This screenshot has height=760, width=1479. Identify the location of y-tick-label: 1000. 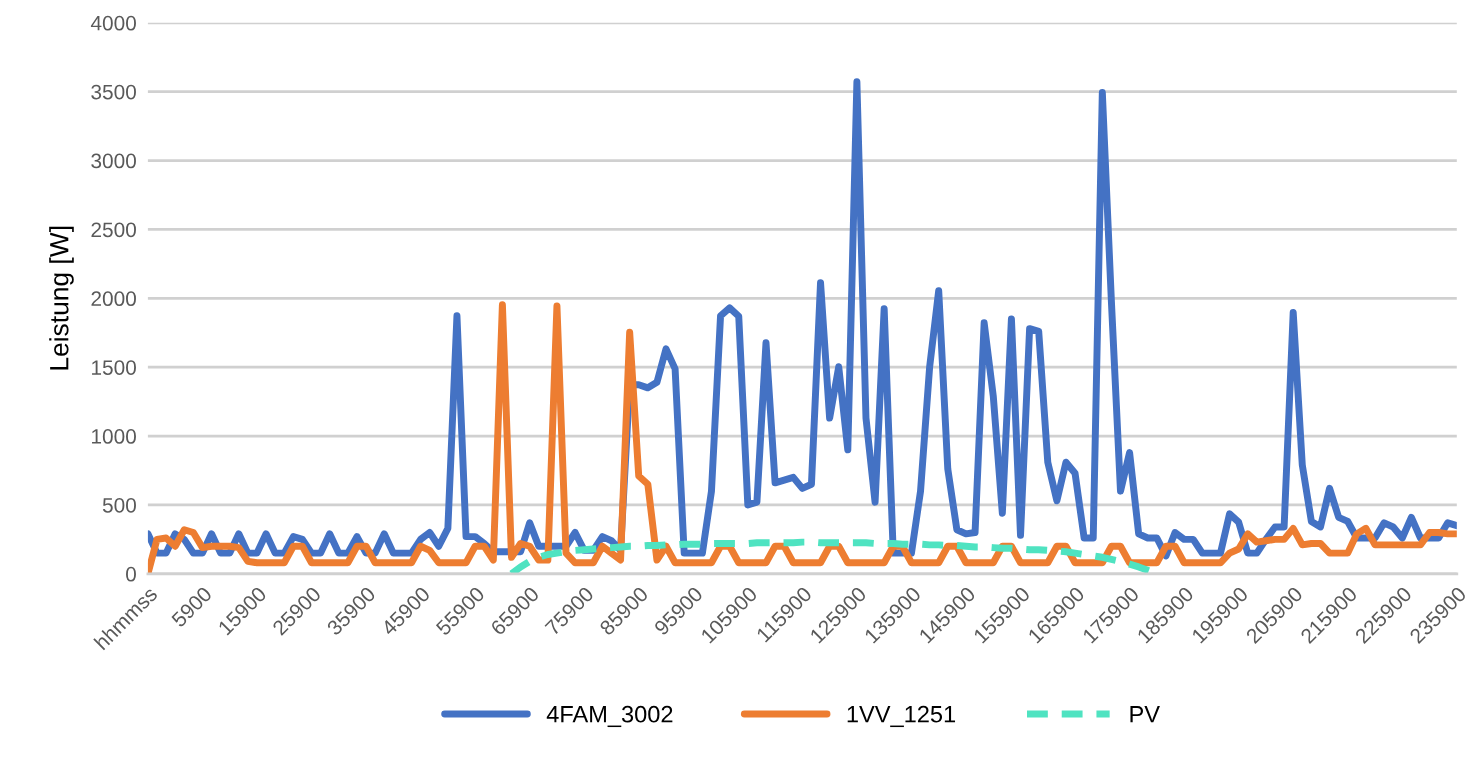
(114, 436).